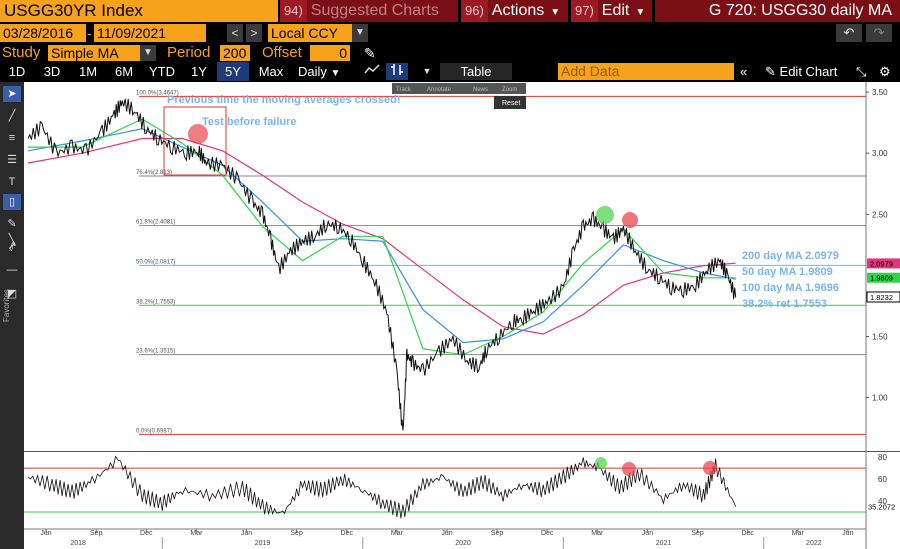 The height and width of the screenshot is (549, 900). Describe the element at coordinates (885, 71) in the screenshot. I see `gear-icon: ⚙` at that location.